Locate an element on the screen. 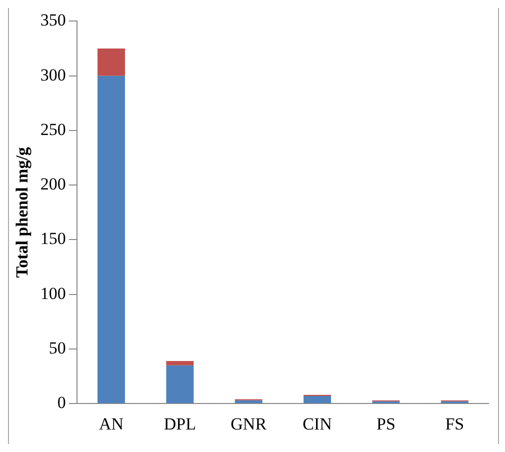 The image size is (505, 452). x-tick-label: DPL is located at coordinates (180, 424).